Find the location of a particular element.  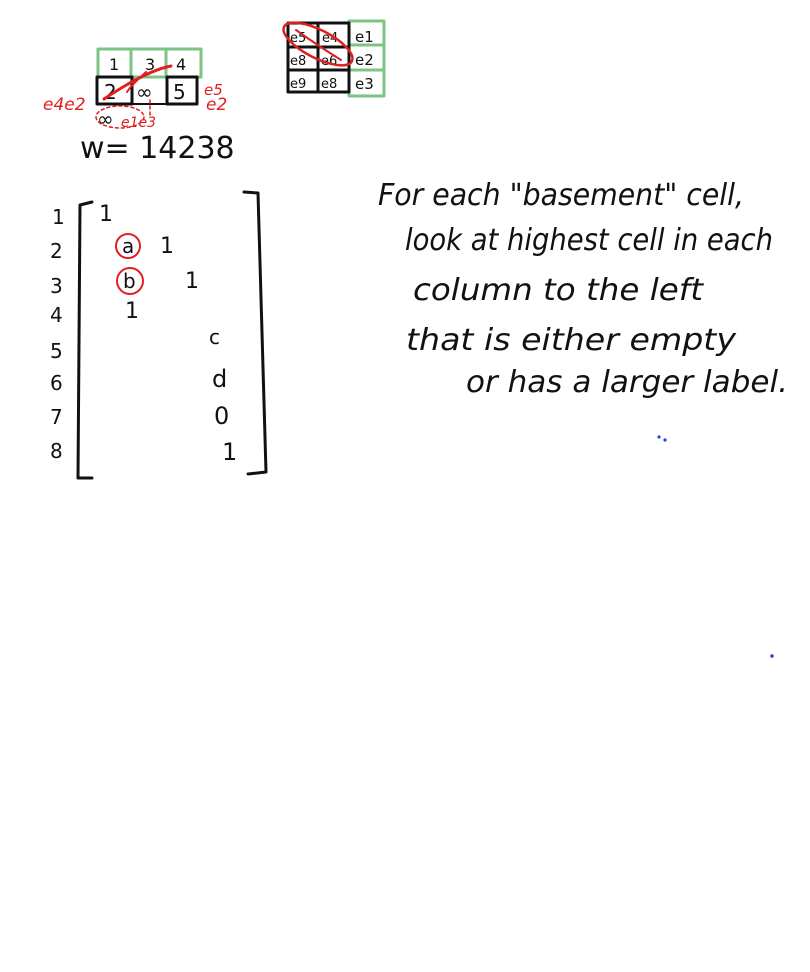

note-line-5: or has a larger label. is located at coordinates (627, 382).